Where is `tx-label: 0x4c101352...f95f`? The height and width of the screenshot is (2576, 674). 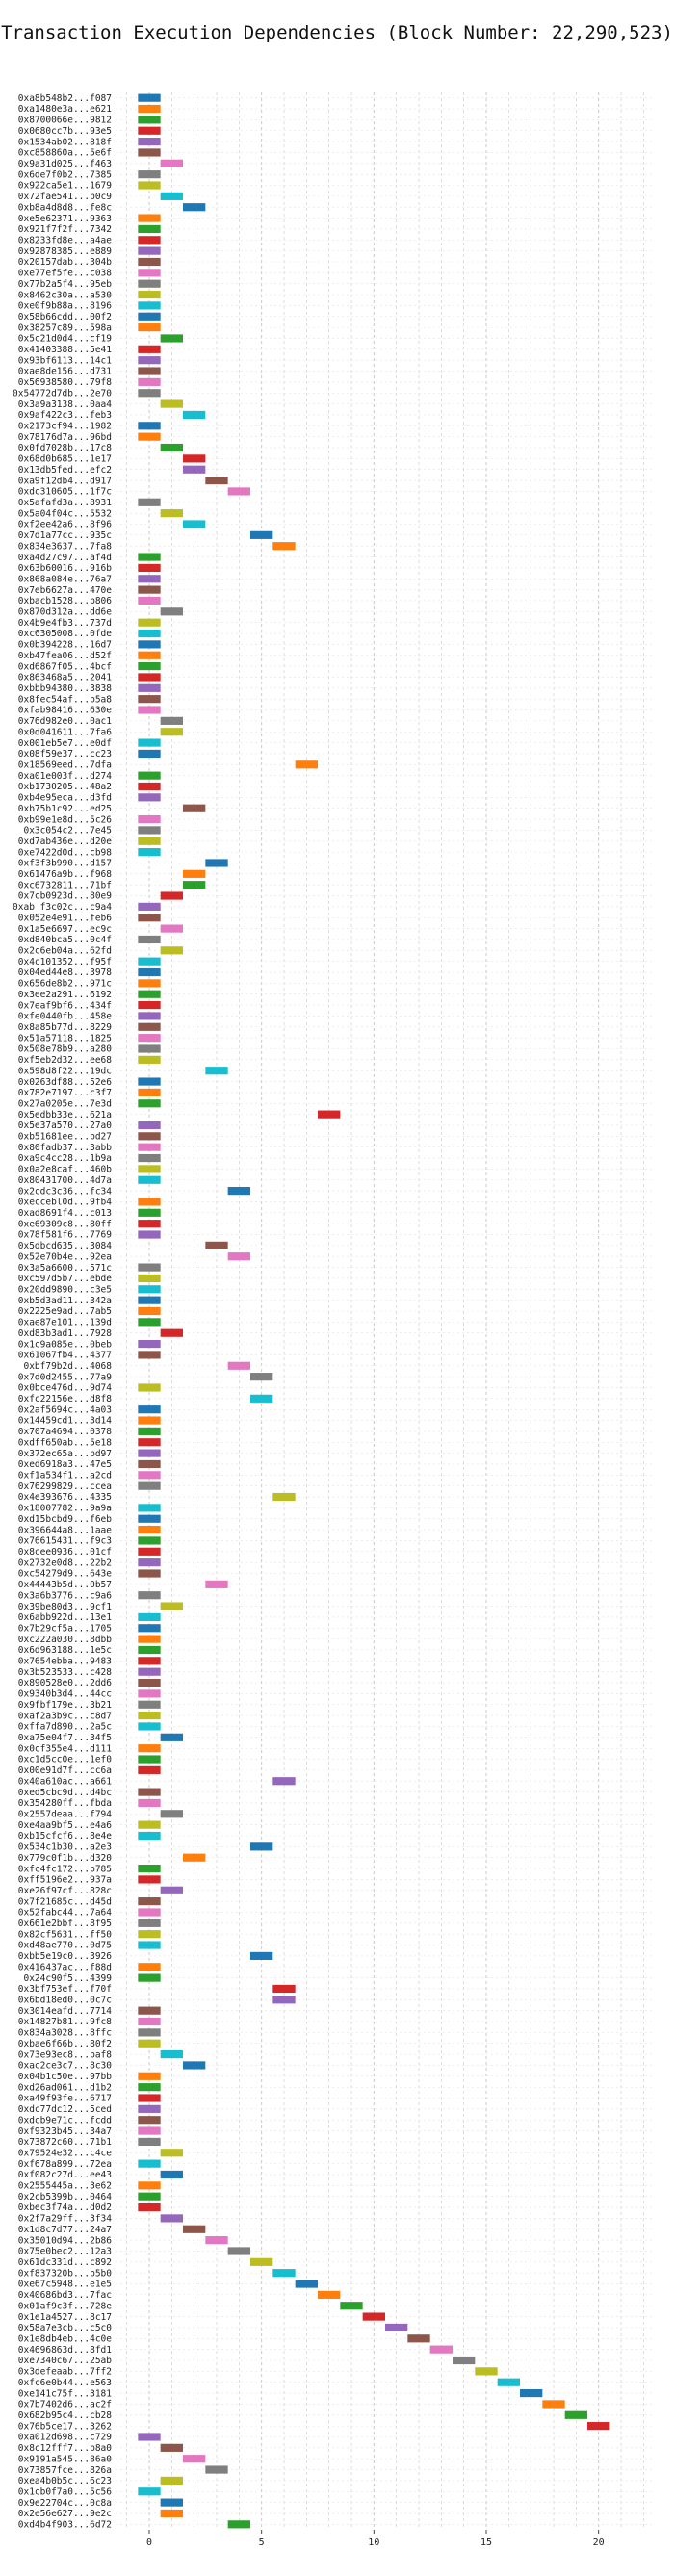
tx-label: 0x4c101352...f95f is located at coordinates (65, 962).